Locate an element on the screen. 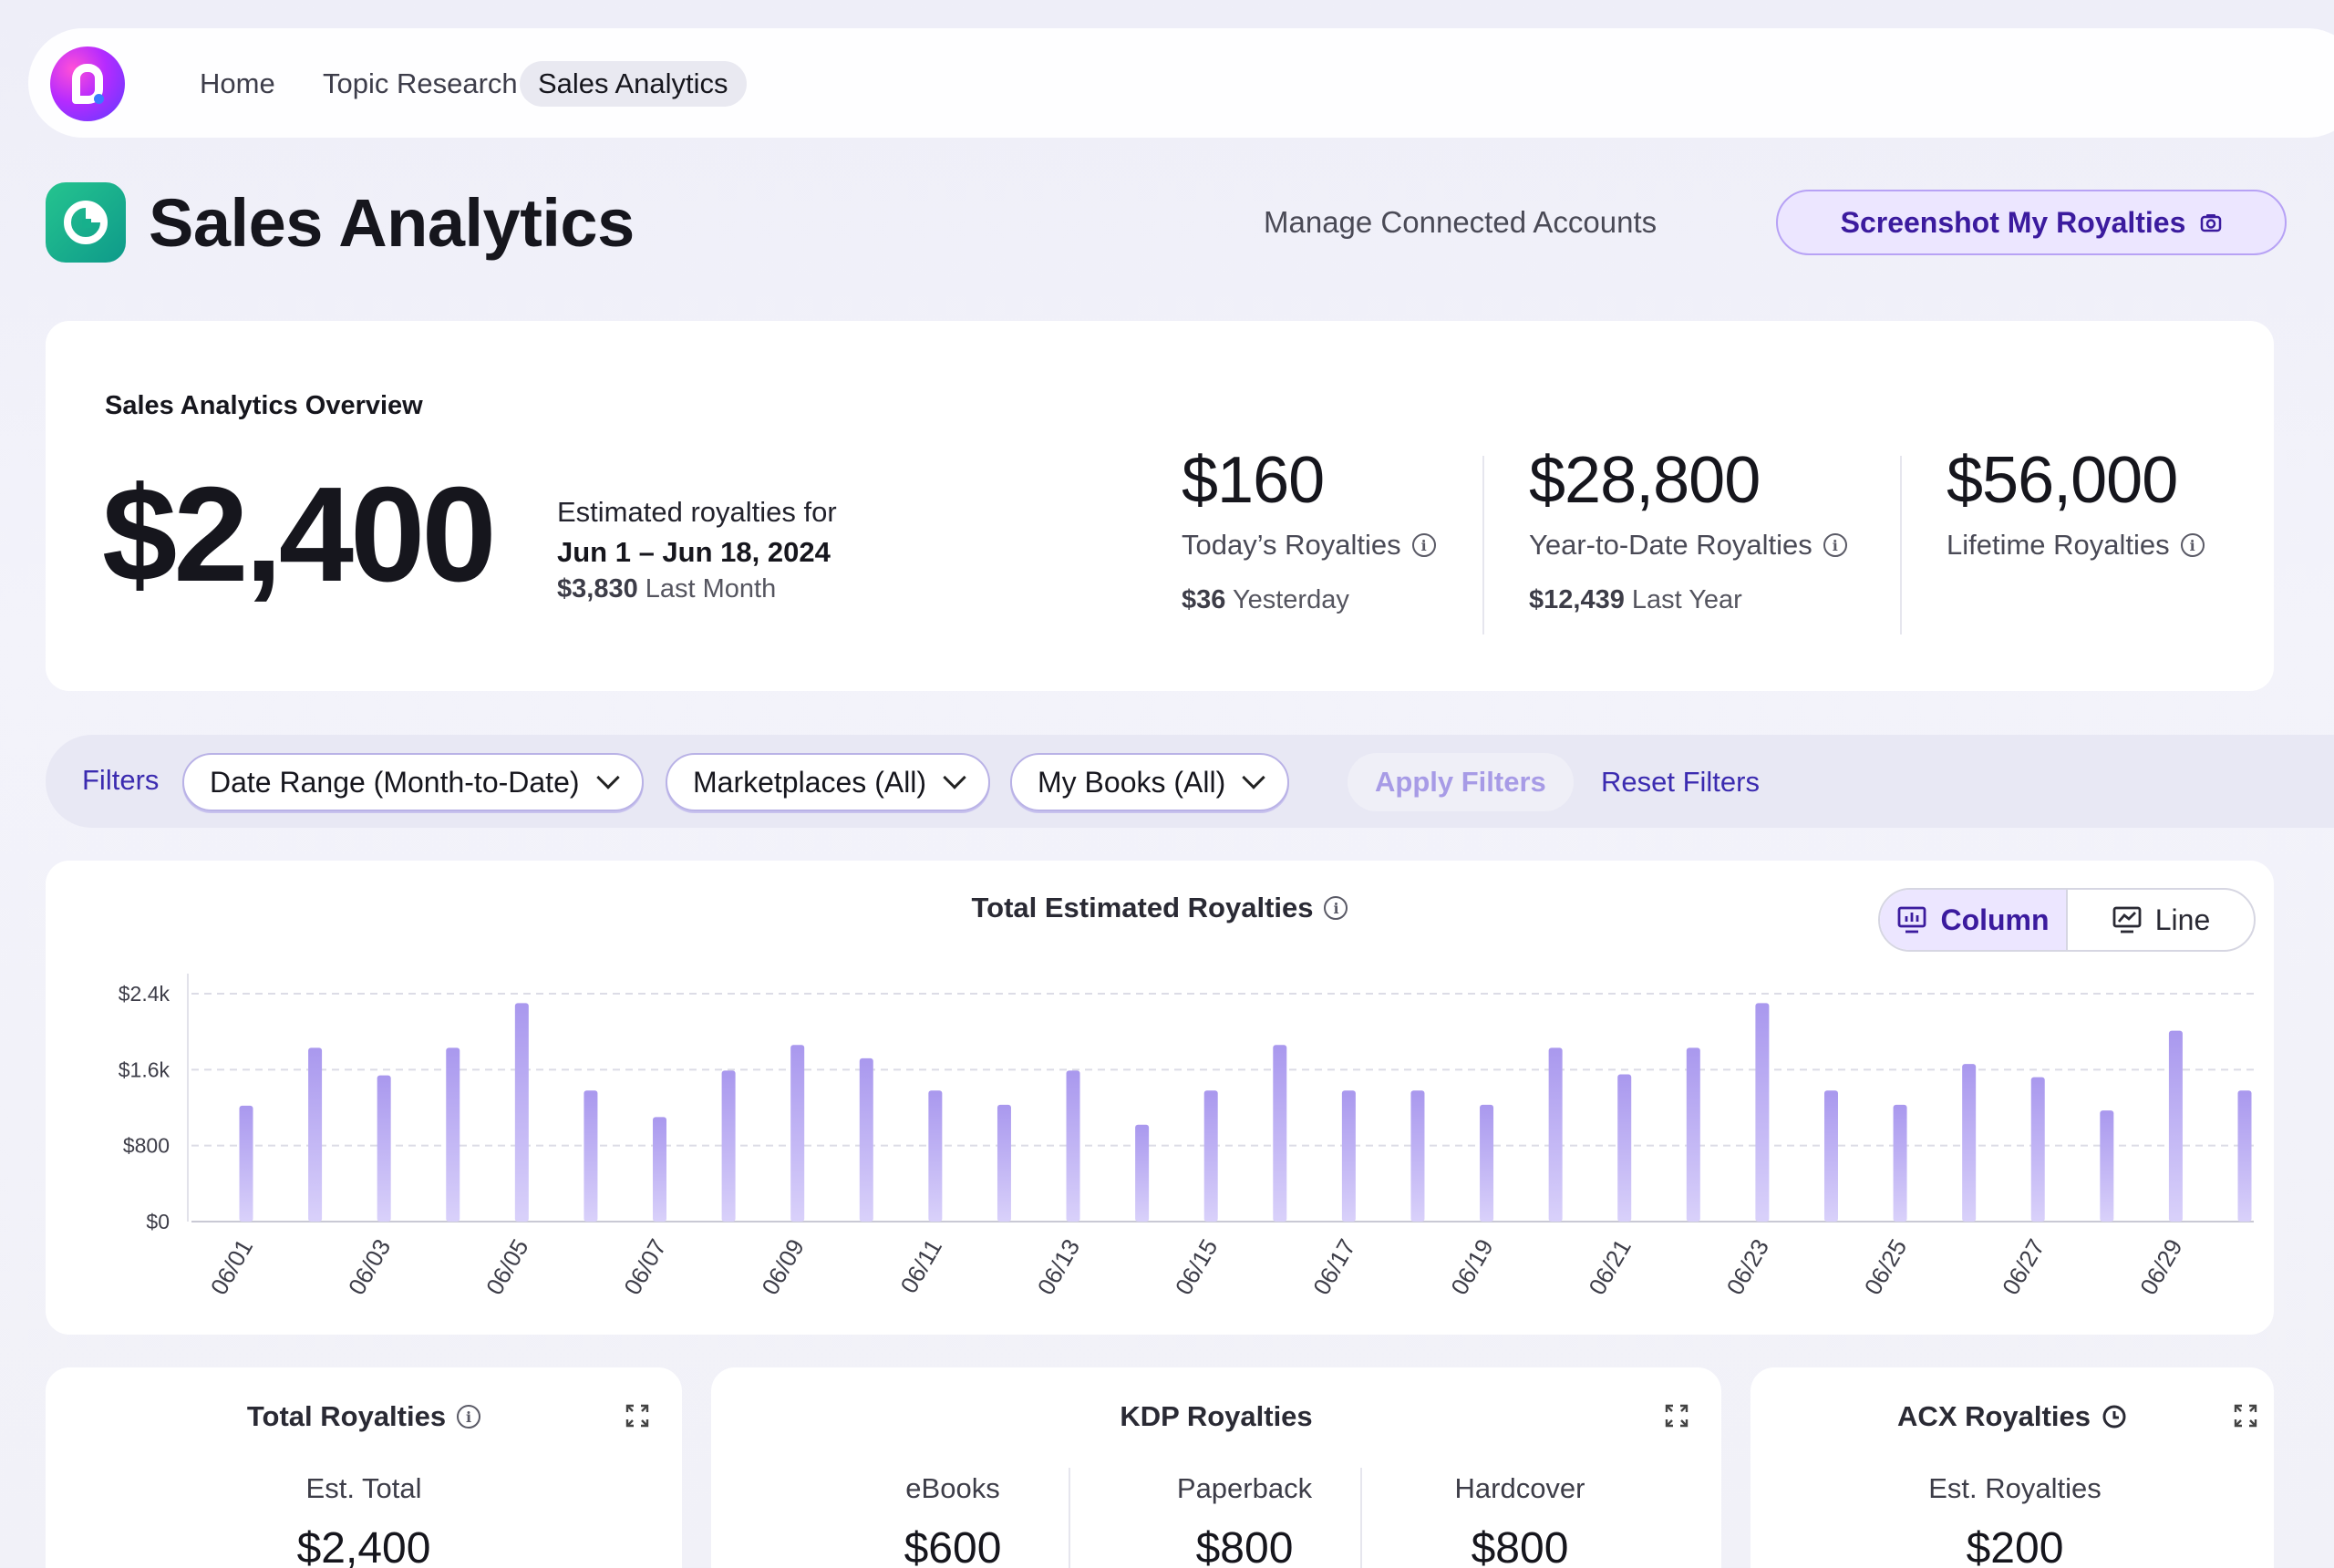 This screenshot has height=1568, width=2334. x-tick-label: 06/13 is located at coordinates (1059, 1266).